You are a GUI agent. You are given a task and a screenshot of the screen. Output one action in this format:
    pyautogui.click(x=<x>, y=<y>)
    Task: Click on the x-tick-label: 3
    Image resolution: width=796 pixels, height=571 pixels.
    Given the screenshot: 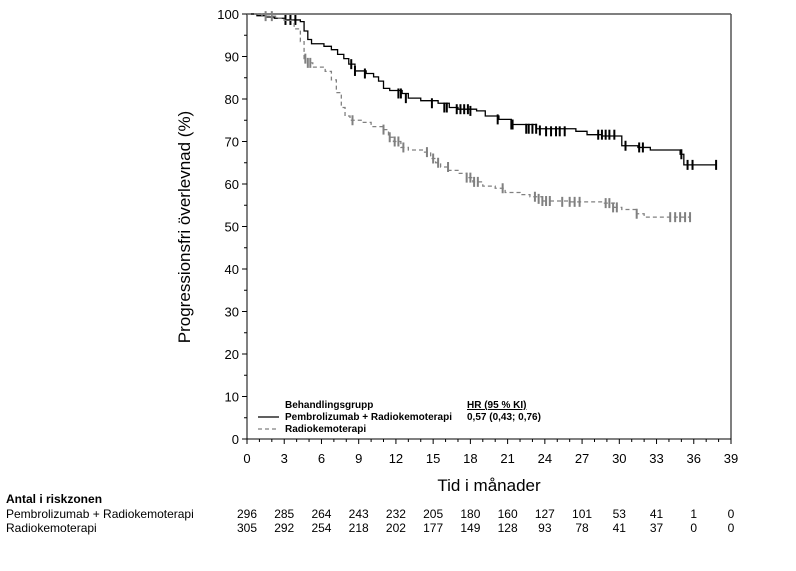 What is the action you would take?
    pyautogui.click(x=284, y=458)
    